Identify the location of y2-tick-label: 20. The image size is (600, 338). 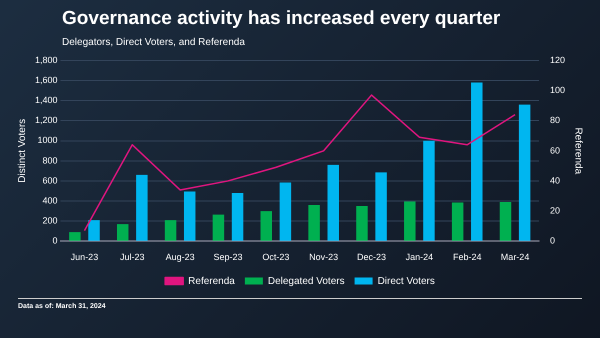
(555, 211).